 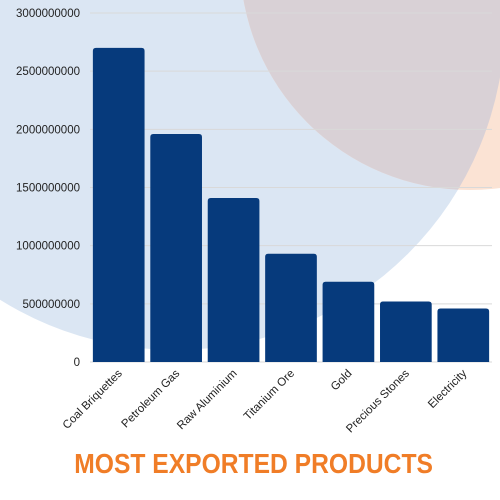 I want to click on x-tick-label: Gold, so click(x=342, y=381).